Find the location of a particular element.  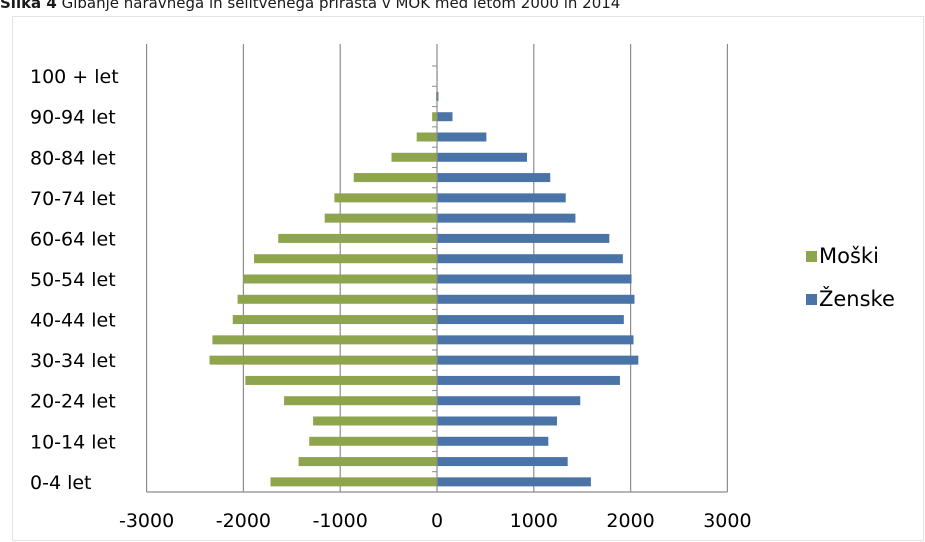

y-tick-label: 60-64 let is located at coordinates (73, 239).